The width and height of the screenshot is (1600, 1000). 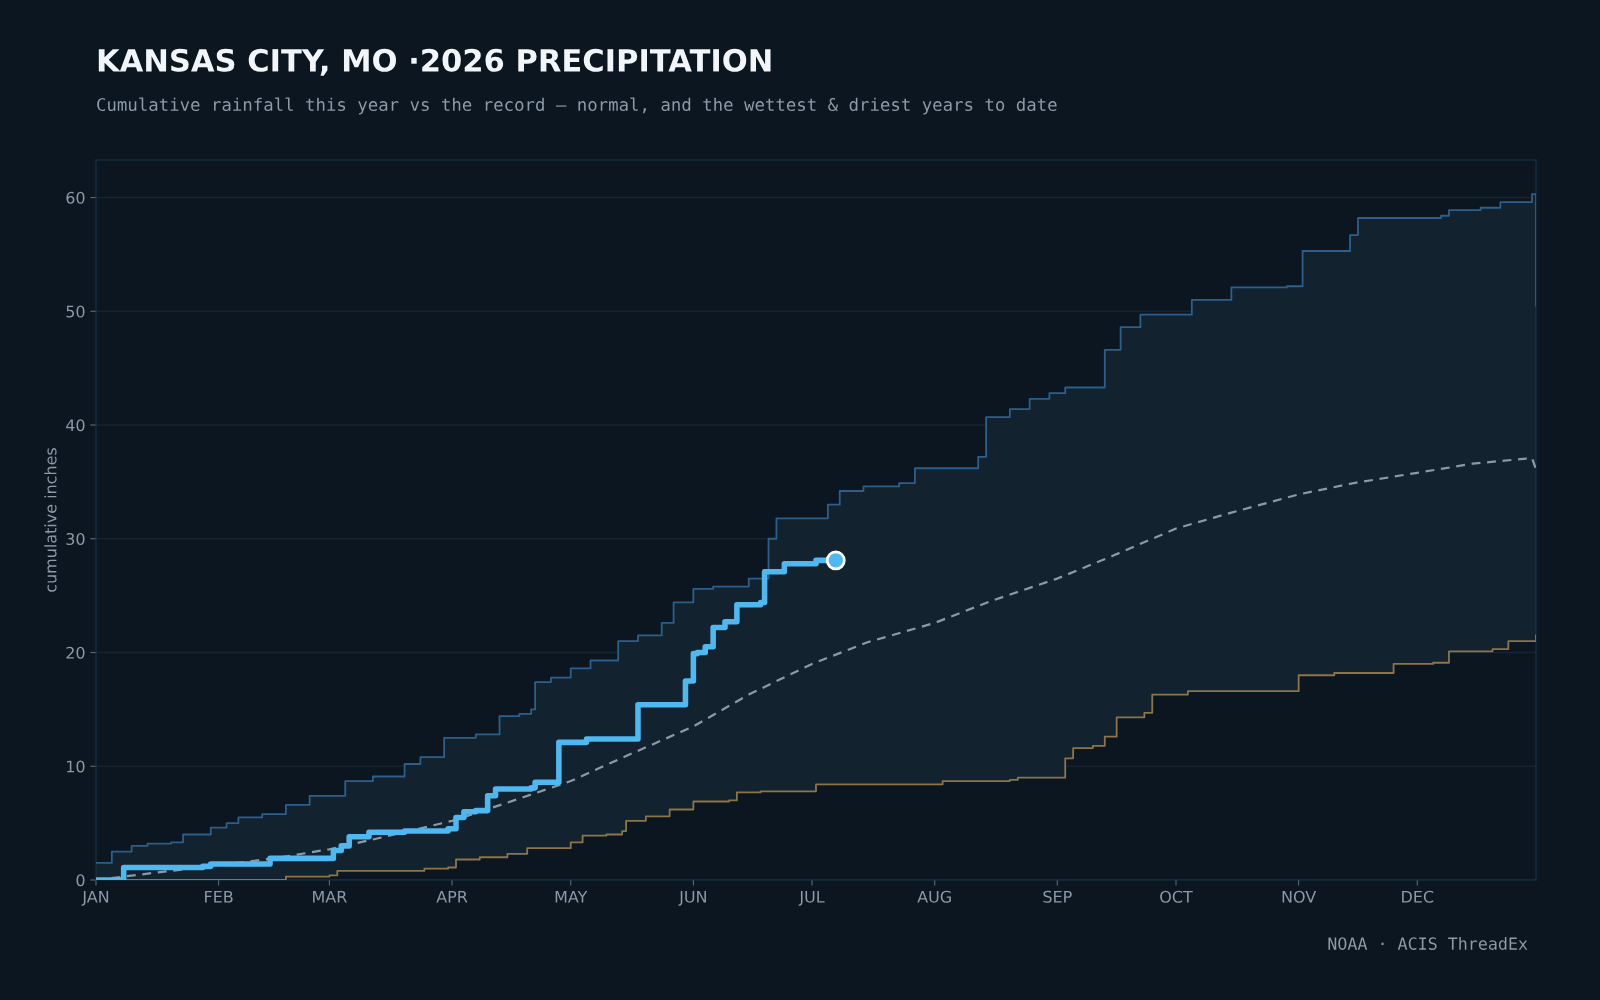 I want to click on x-tick-label: APR, so click(x=452, y=896).